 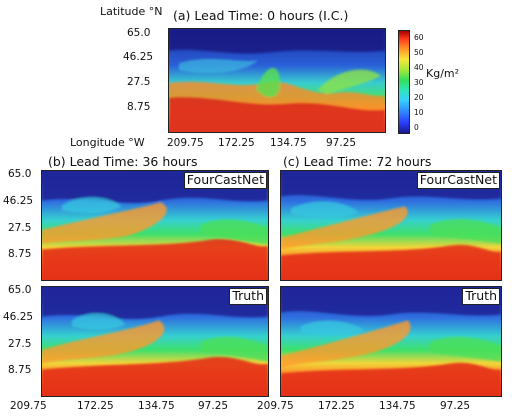 I want to click on colorbar-tick: 30, so click(x=419, y=82).